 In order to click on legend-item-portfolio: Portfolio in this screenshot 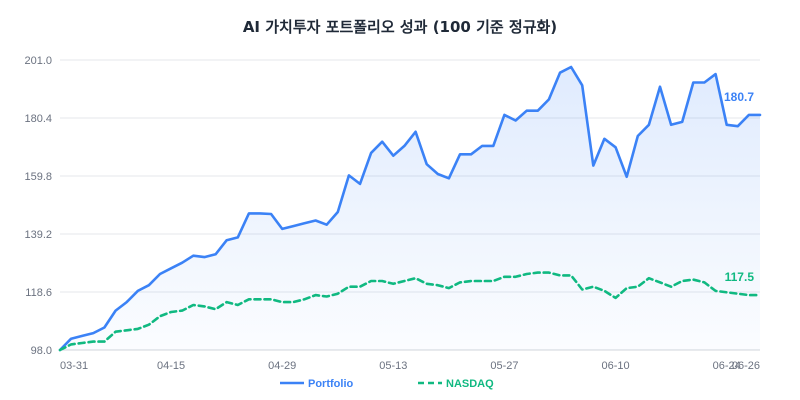, I will do `click(316, 384)`.